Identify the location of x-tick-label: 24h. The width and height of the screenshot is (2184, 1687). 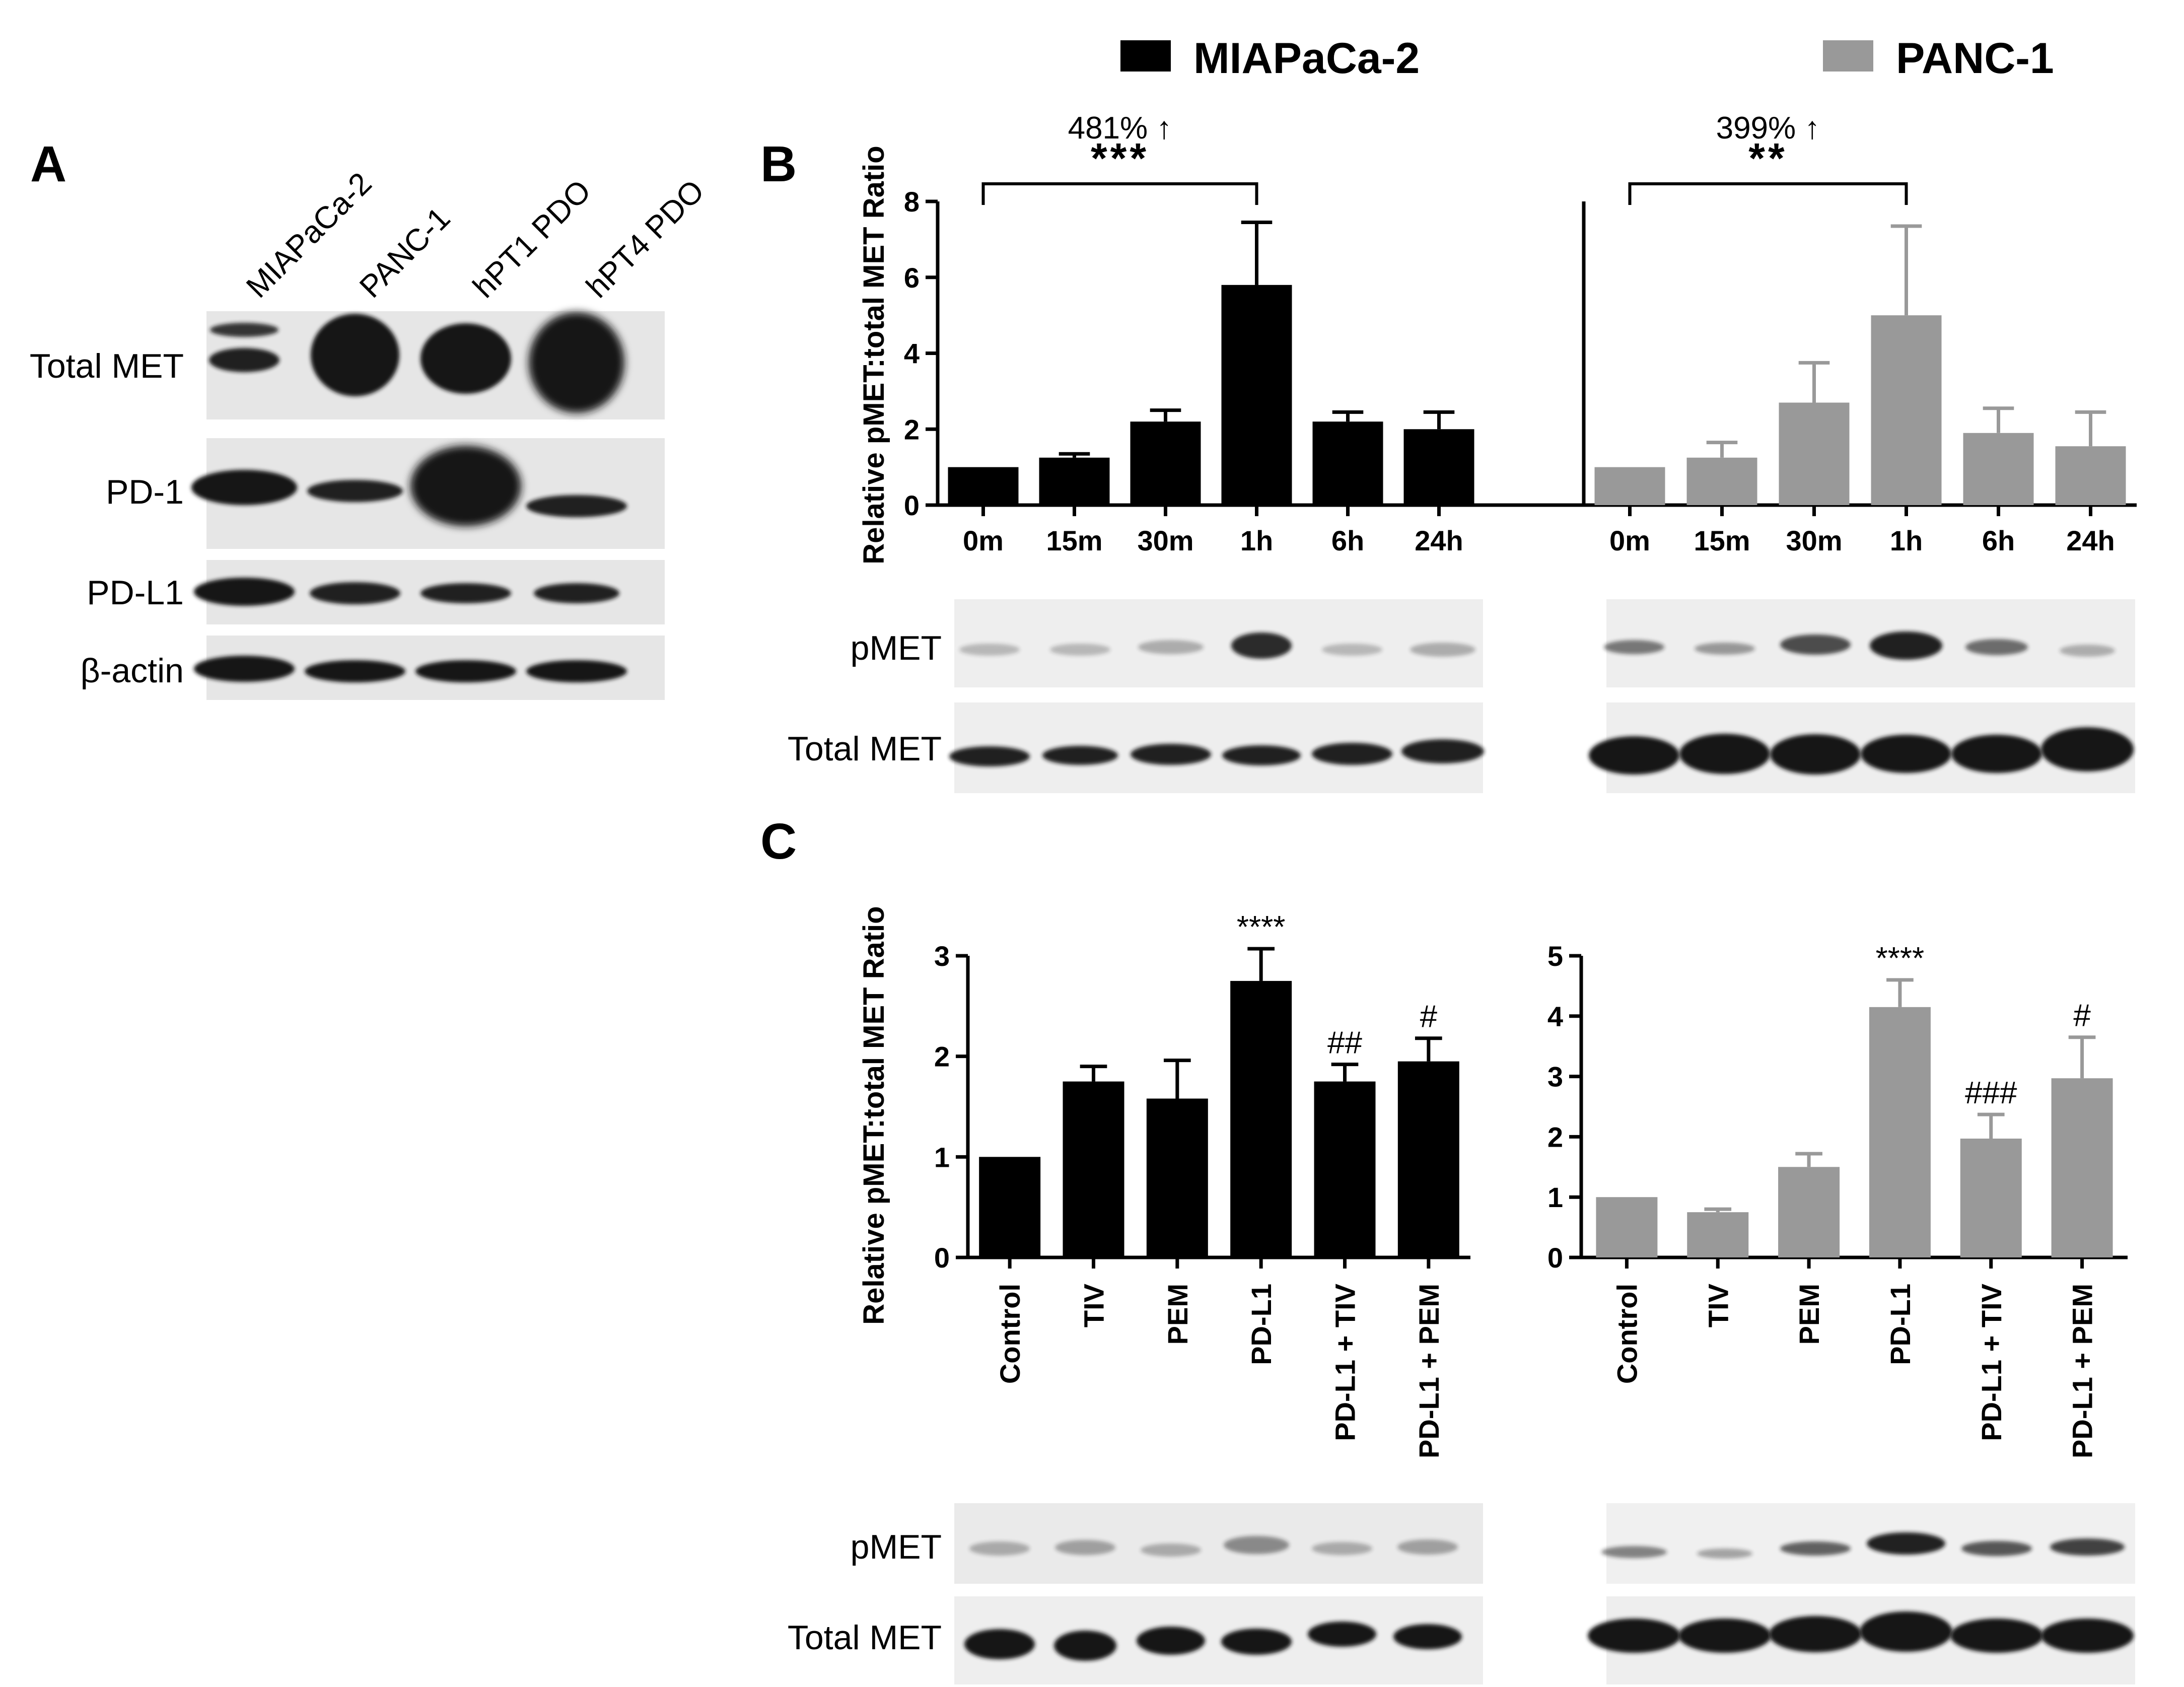
(2090, 540).